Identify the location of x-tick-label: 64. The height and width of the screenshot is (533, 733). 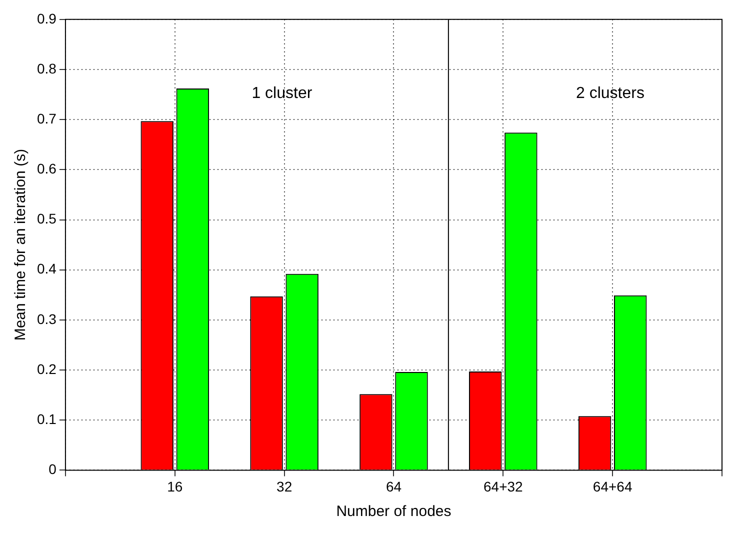
(394, 486).